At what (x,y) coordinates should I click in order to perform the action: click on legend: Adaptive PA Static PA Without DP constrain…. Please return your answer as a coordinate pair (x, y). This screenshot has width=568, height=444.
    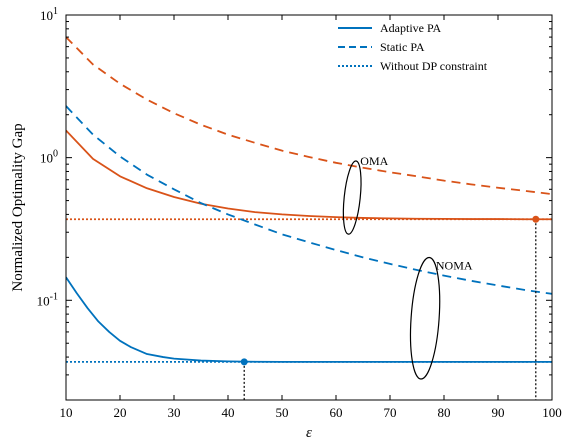
    Looking at the image, I should click on (413, 47).